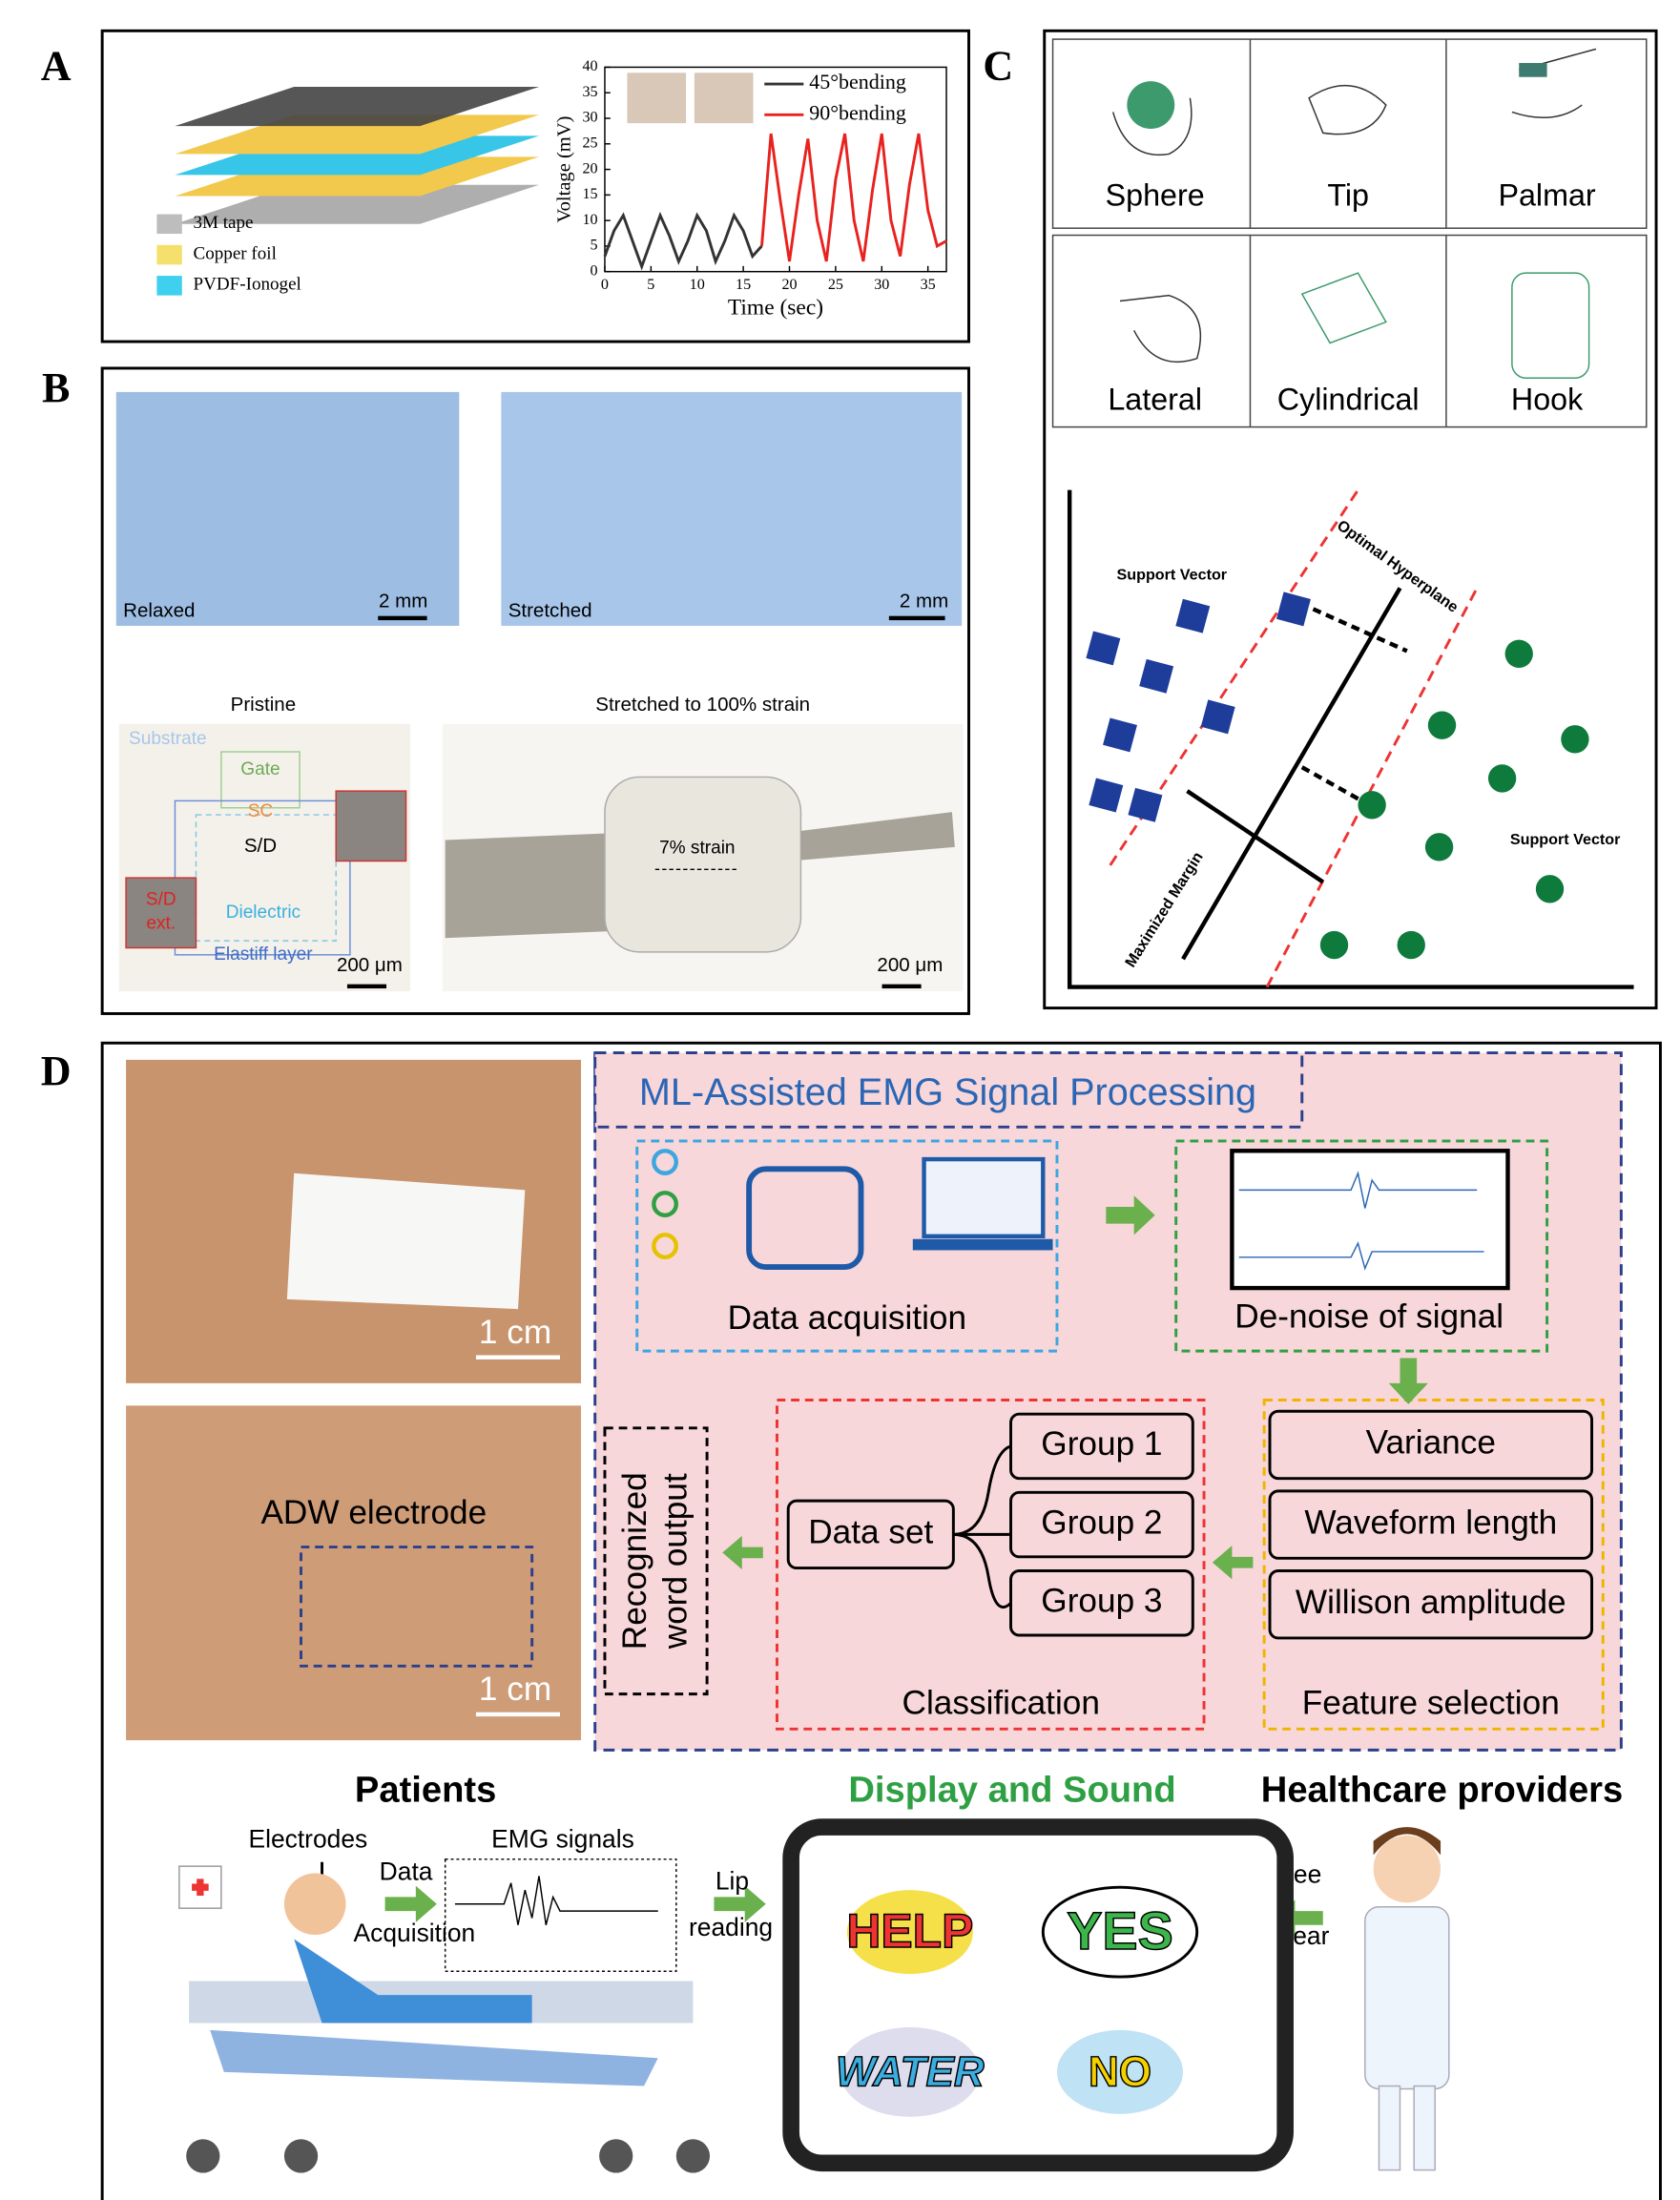  Describe the element at coordinates (1348, 400) in the screenshot. I see `grasp-label: Cylindrical` at that location.